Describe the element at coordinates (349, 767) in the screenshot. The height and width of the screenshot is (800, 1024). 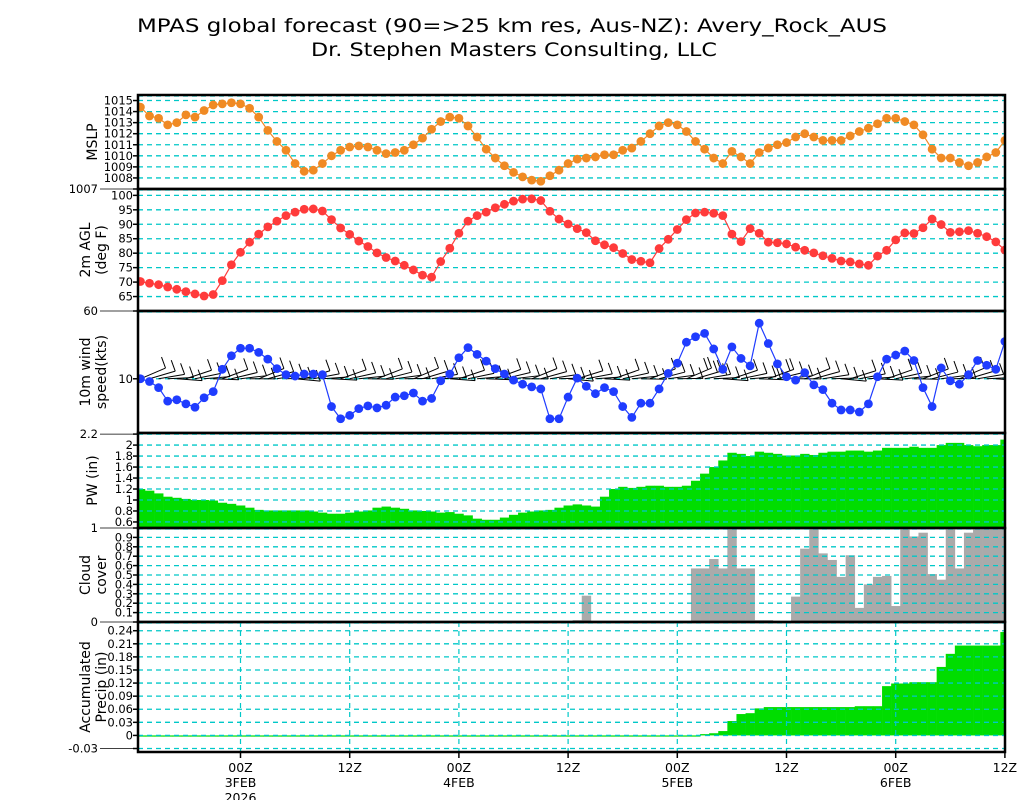
I see `x-tick-label: 12Z` at that location.